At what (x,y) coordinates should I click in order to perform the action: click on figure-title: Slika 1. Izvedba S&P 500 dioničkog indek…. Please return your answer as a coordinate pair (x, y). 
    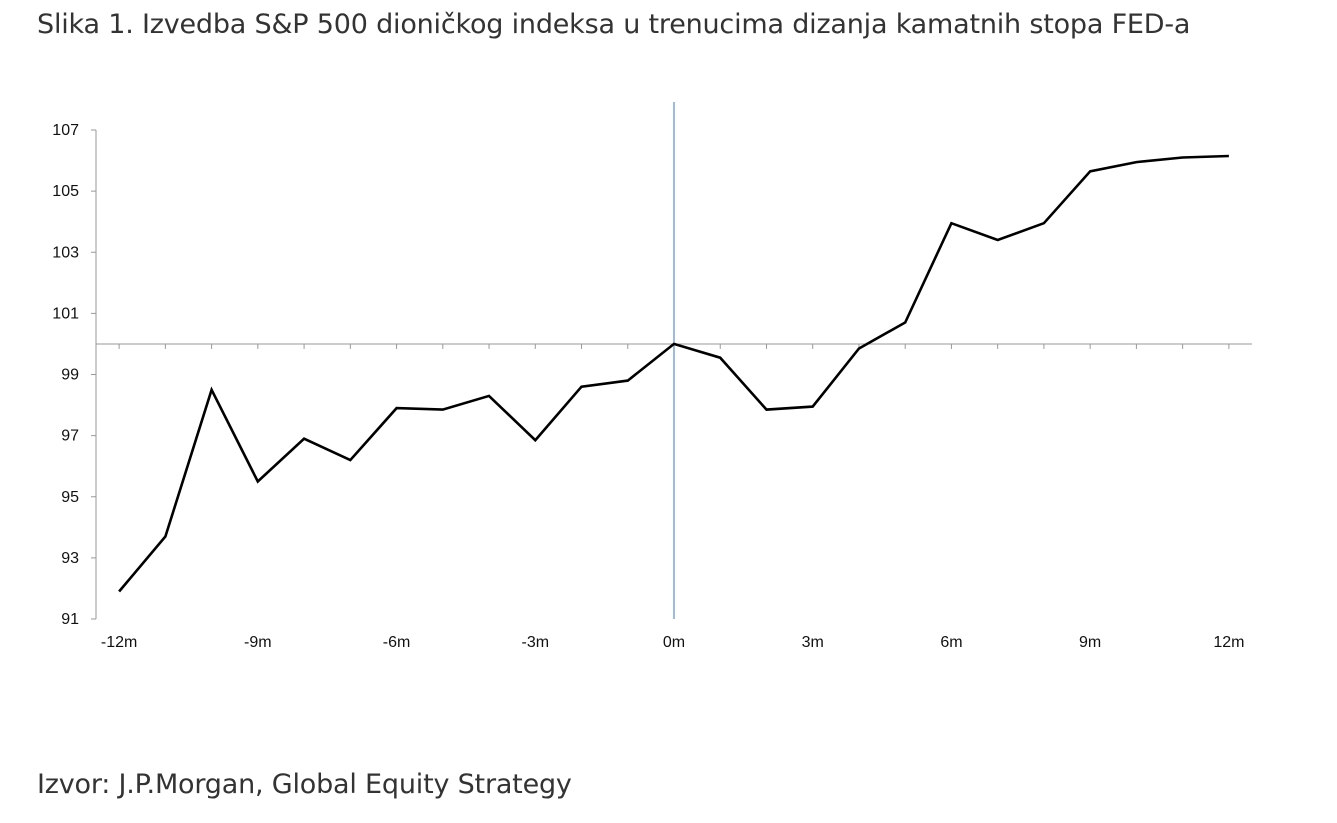
    Looking at the image, I should click on (614, 24).